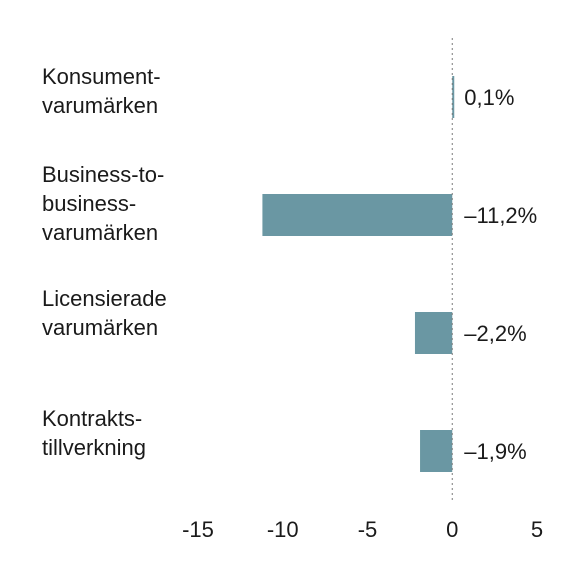 The width and height of the screenshot is (574, 564). I want to click on x-tick-label: -10, so click(283, 529).